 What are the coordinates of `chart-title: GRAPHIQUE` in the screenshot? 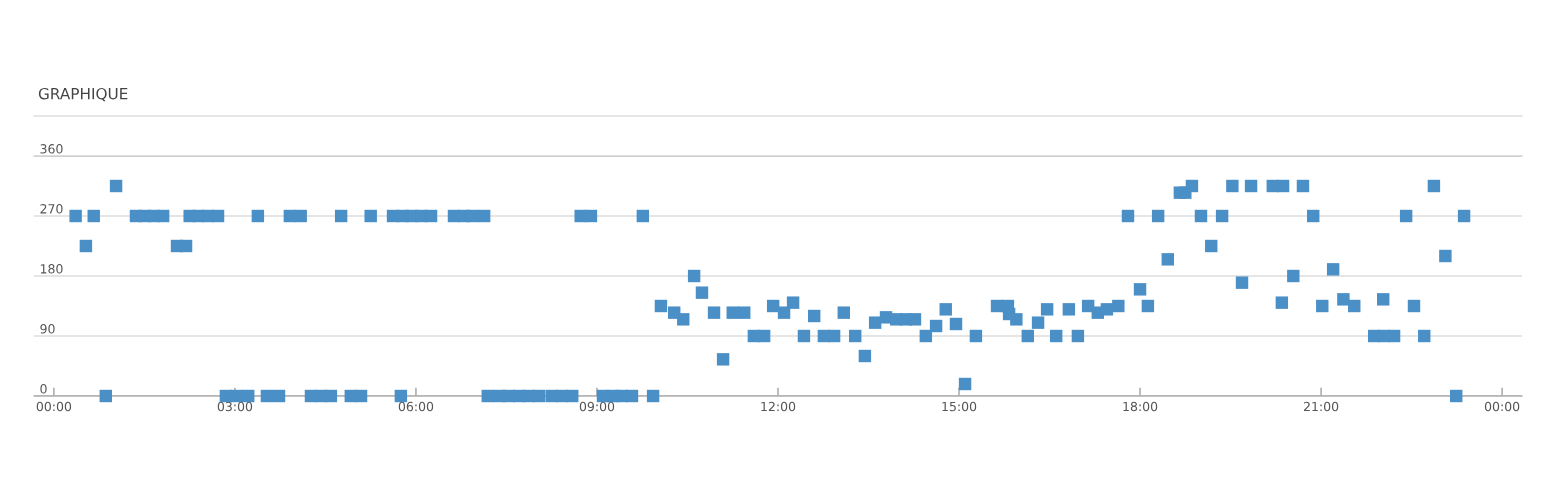 It's located at (83, 94).